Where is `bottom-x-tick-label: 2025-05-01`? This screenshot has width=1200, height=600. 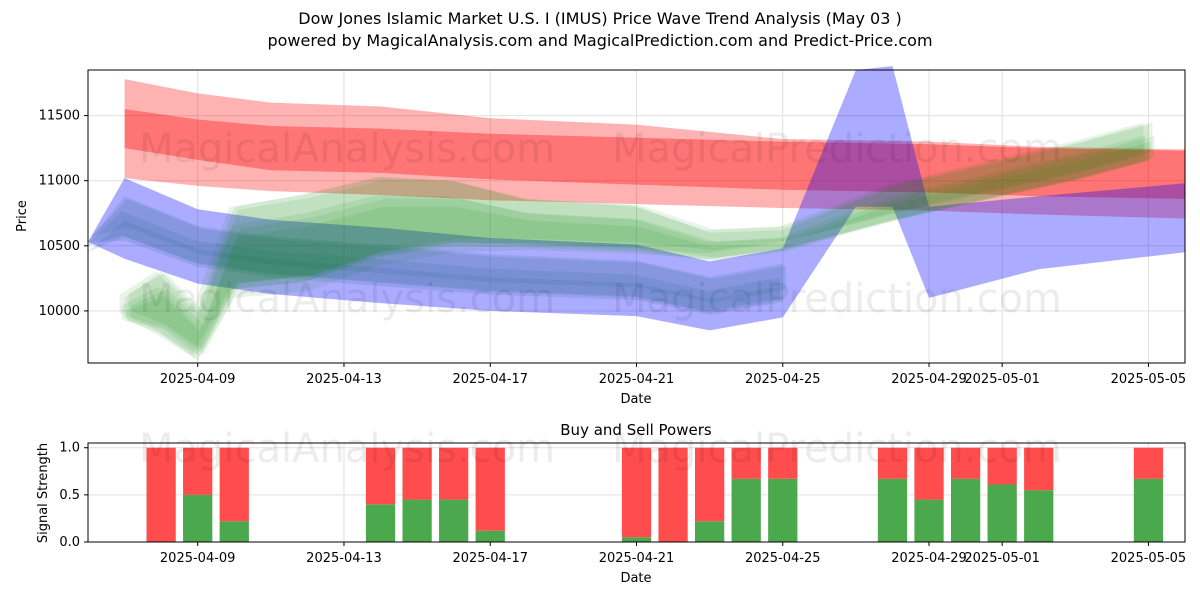
bottom-x-tick-label: 2025-05-01 is located at coordinates (1002, 558).